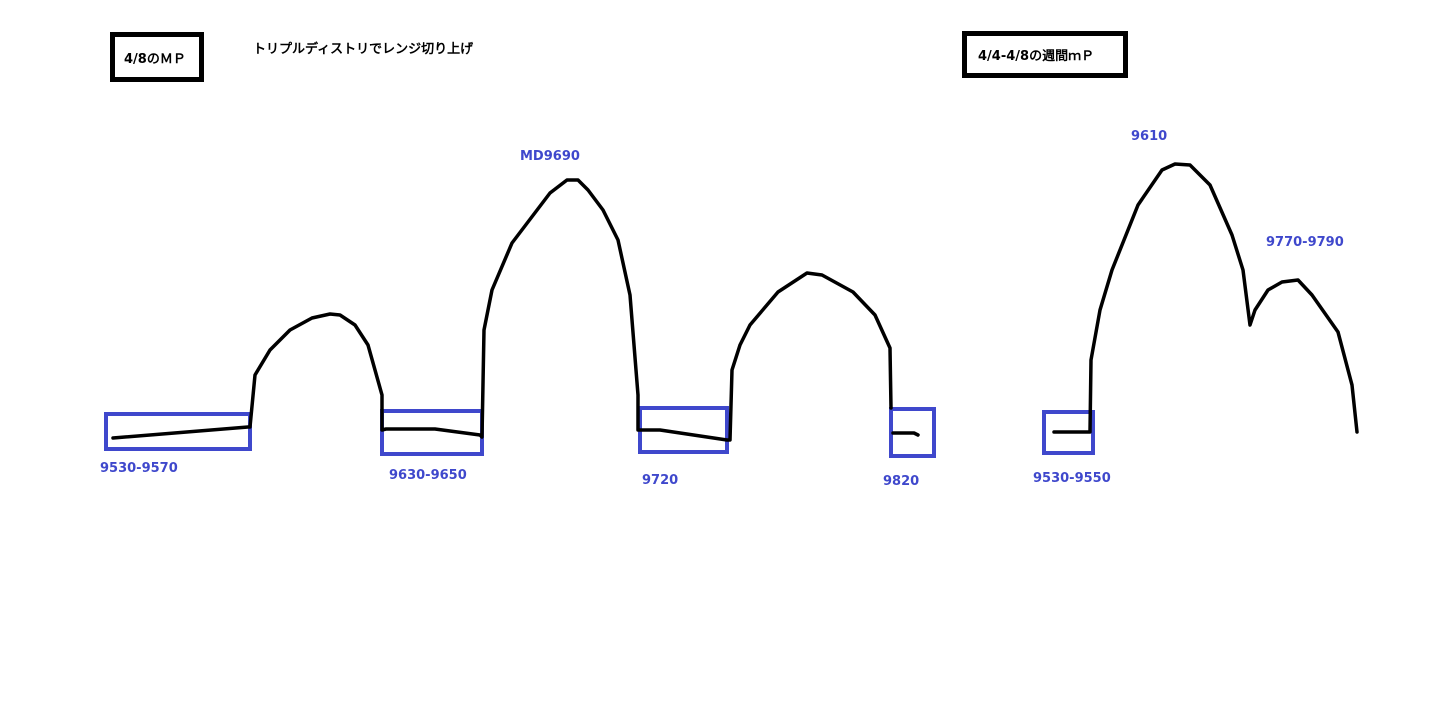  What do you see at coordinates (905, 434) in the screenshot?
I see `daily-profile-tail` at bounding box center [905, 434].